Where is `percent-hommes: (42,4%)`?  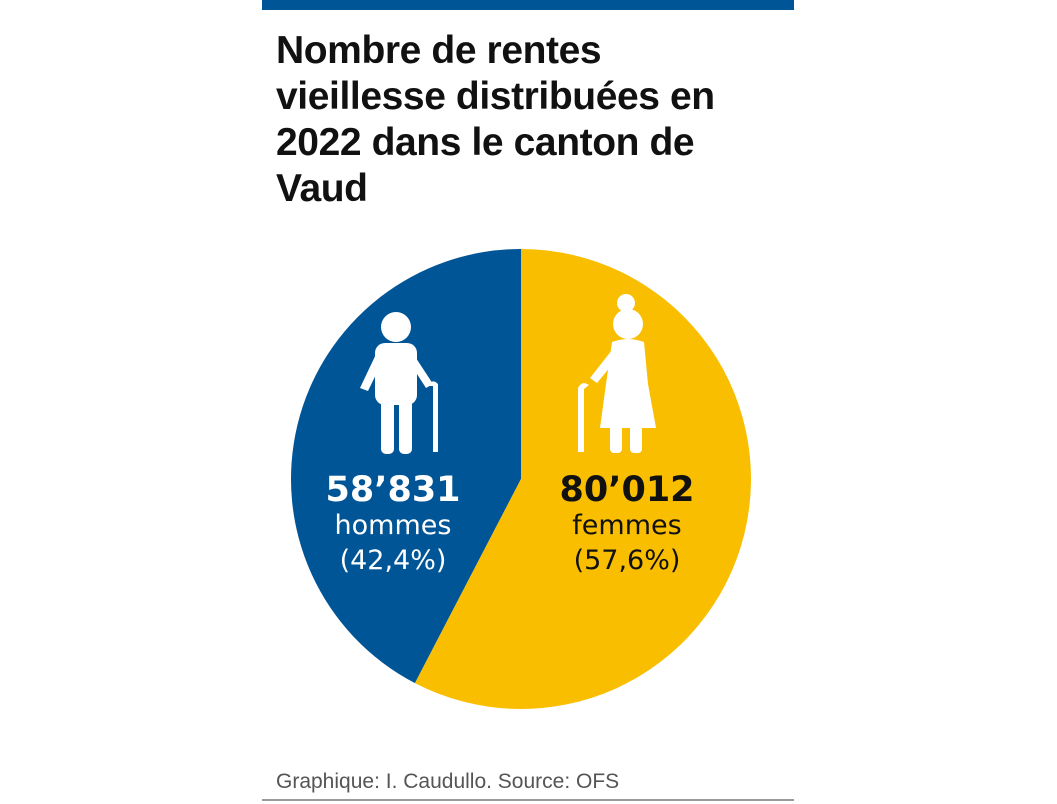
percent-hommes: (42,4%) is located at coordinates (393, 560).